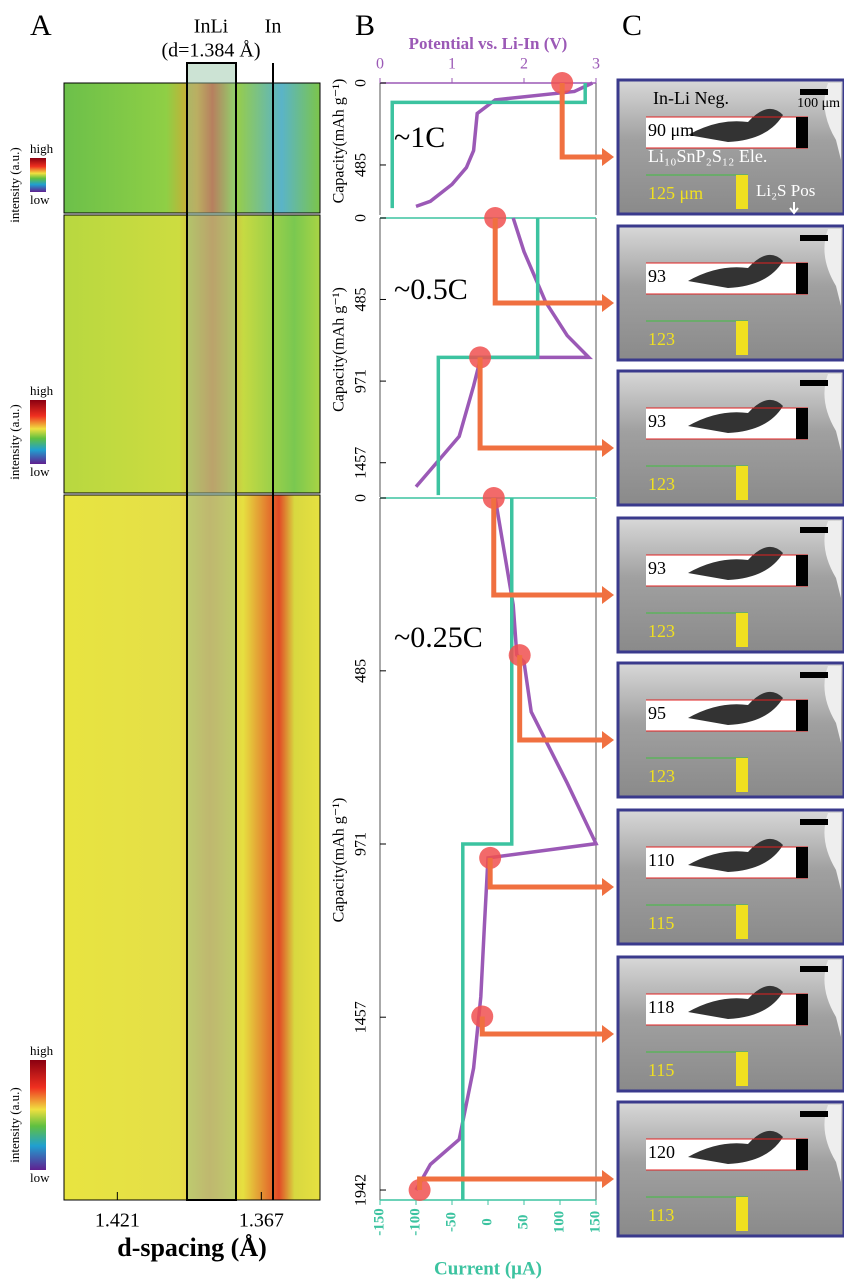  I want to click on panel-label: A, so click(41, 25).